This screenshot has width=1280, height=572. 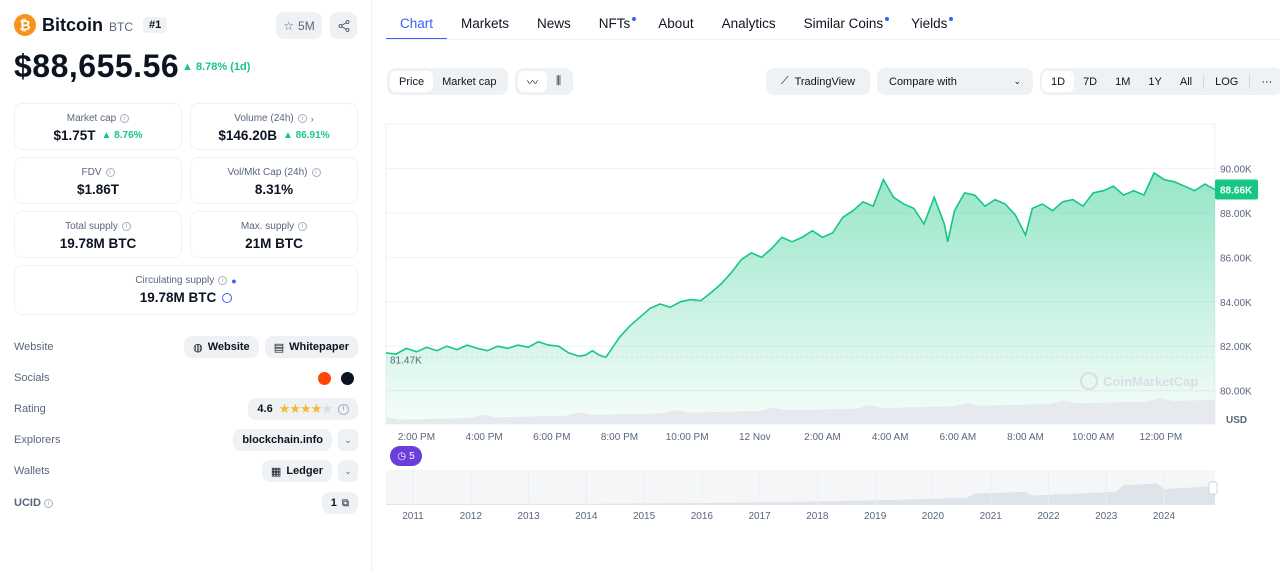 What do you see at coordinates (265, 409) in the screenshot?
I see `rating-value: 4.6` at bounding box center [265, 409].